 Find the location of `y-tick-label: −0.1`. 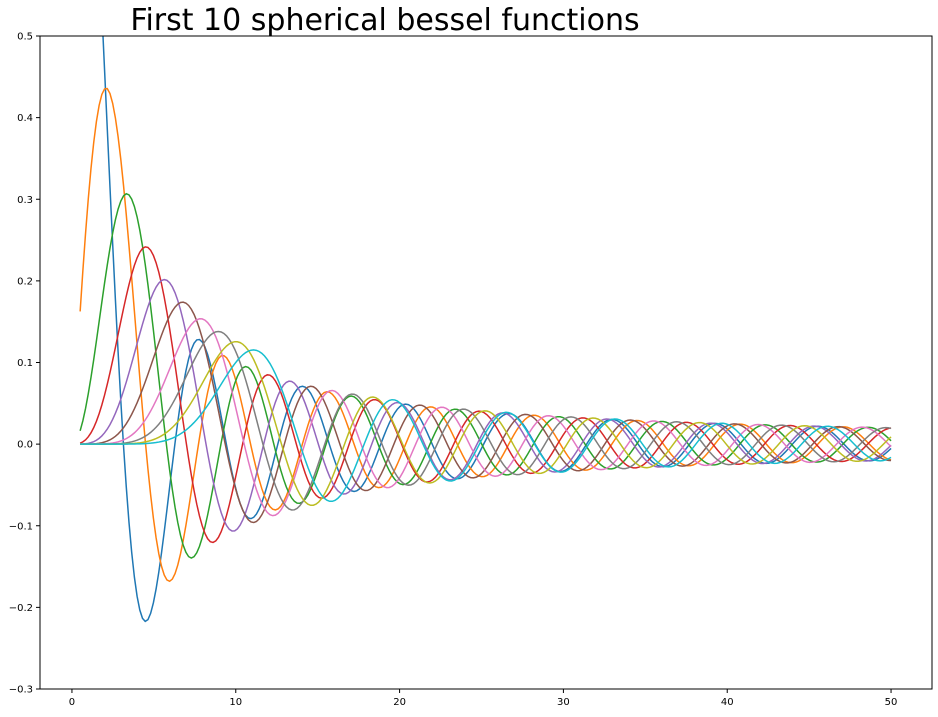

y-tick-label: −0.1 is located at coordinates (21, 526).